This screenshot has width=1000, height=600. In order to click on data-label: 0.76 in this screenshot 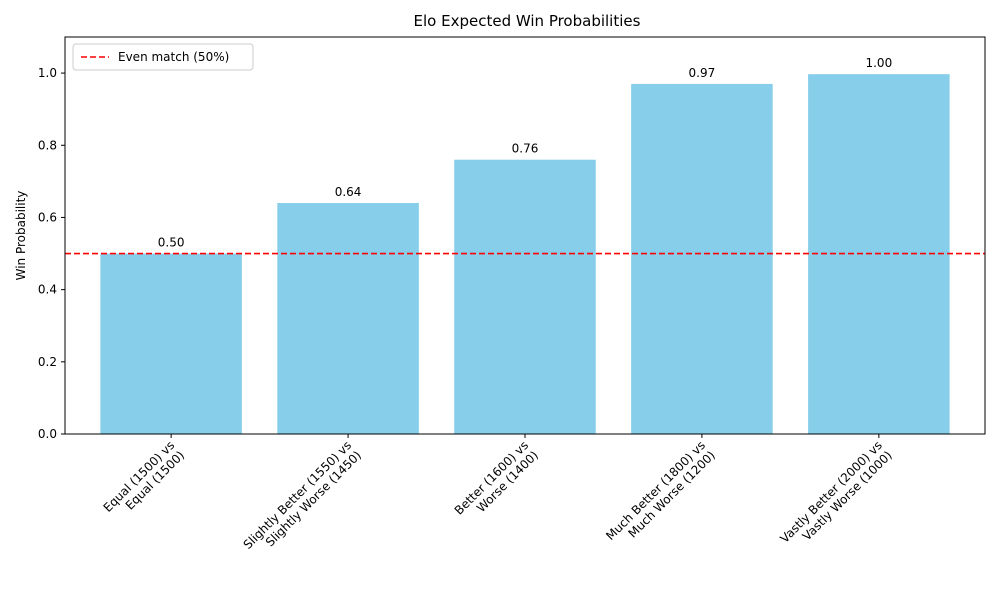, I will do `click(525, 149)`.